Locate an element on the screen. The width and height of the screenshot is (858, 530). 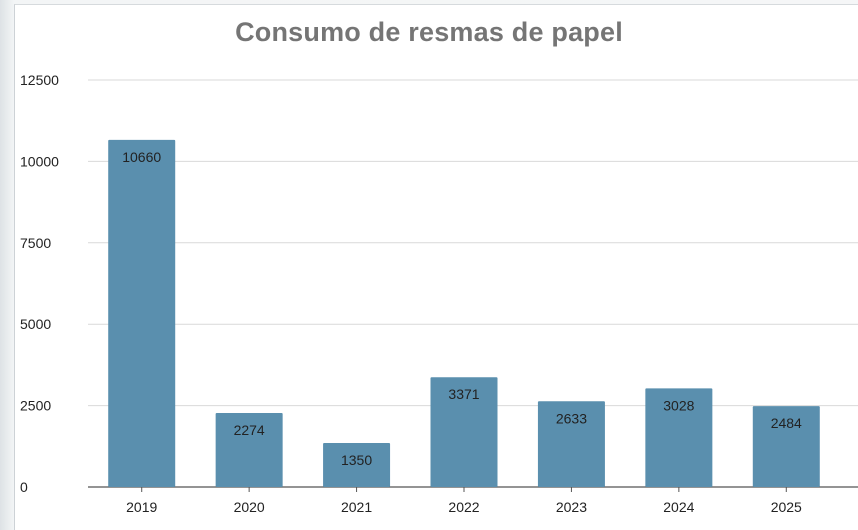
x-tick-label: 2025 is located at coordinates (786, 507).